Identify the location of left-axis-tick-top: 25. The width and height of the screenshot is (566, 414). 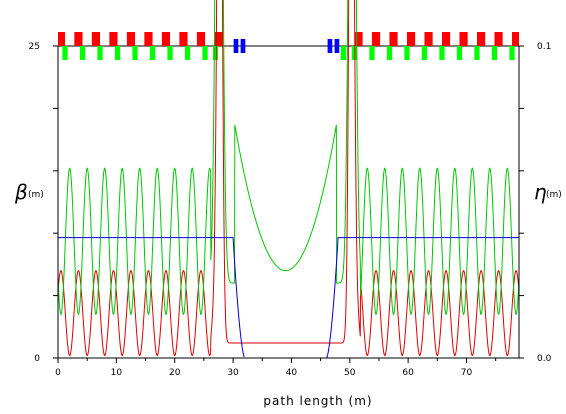
(34, 47).